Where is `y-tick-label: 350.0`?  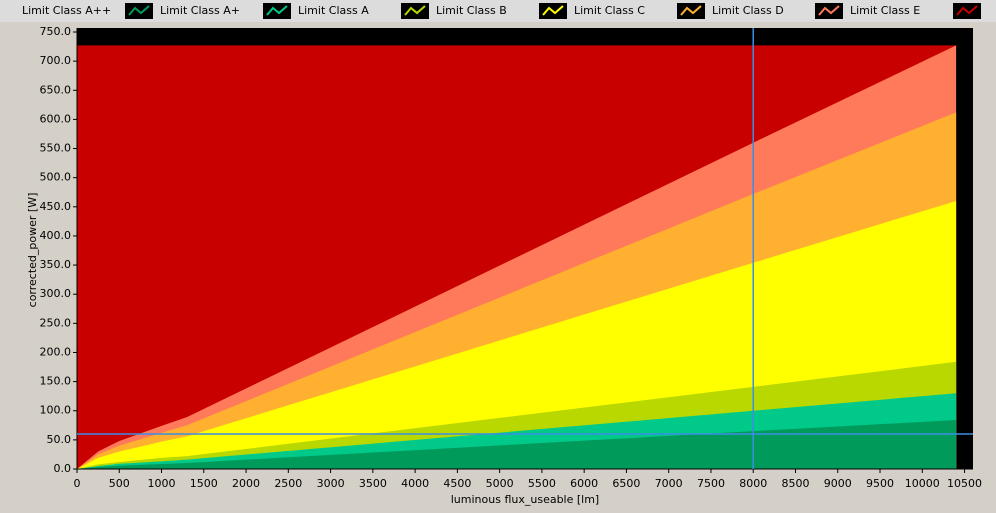 y-tick-label: 350.0 is located at coordinates (56, 264).